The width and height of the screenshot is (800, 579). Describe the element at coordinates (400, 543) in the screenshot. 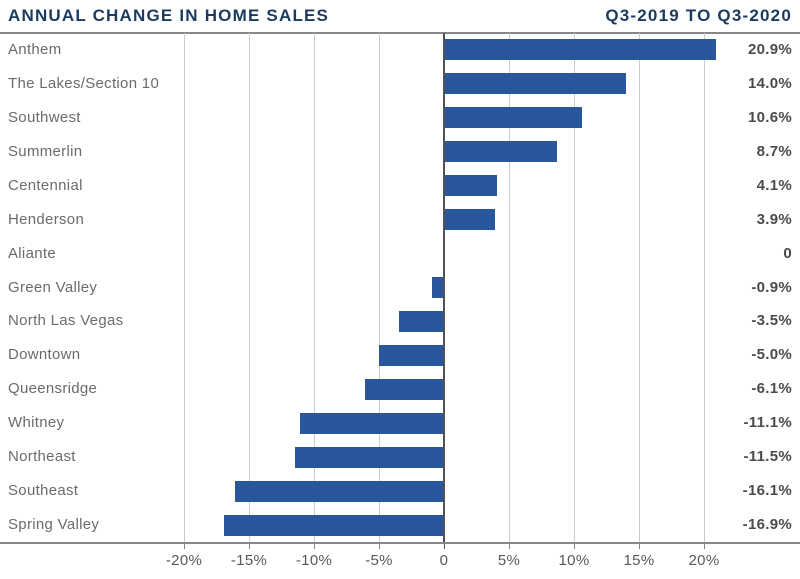

I see `x-axis-line` at that location.